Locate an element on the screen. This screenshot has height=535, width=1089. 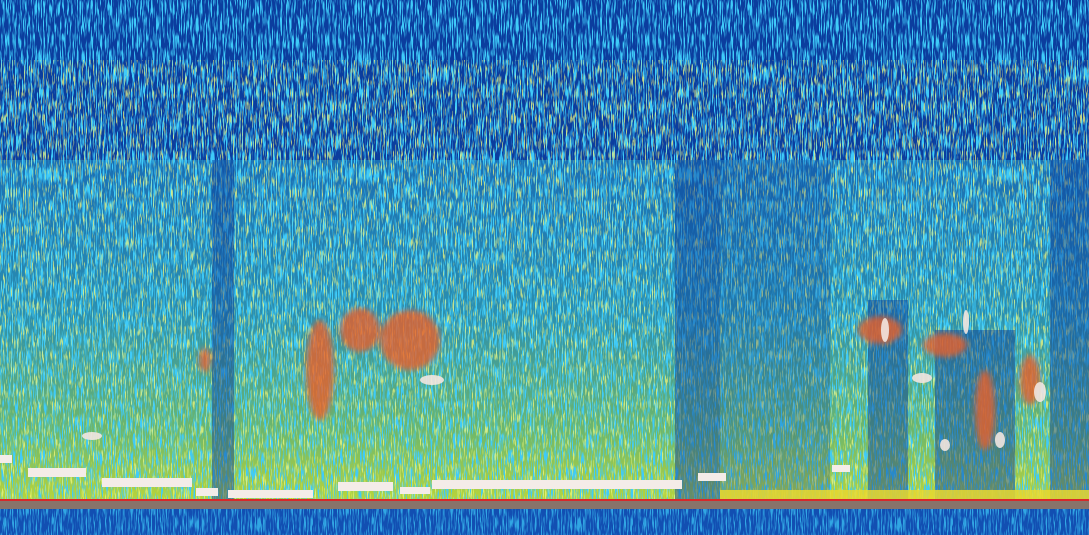
bottom-glow is located at coordinates (544, 505).